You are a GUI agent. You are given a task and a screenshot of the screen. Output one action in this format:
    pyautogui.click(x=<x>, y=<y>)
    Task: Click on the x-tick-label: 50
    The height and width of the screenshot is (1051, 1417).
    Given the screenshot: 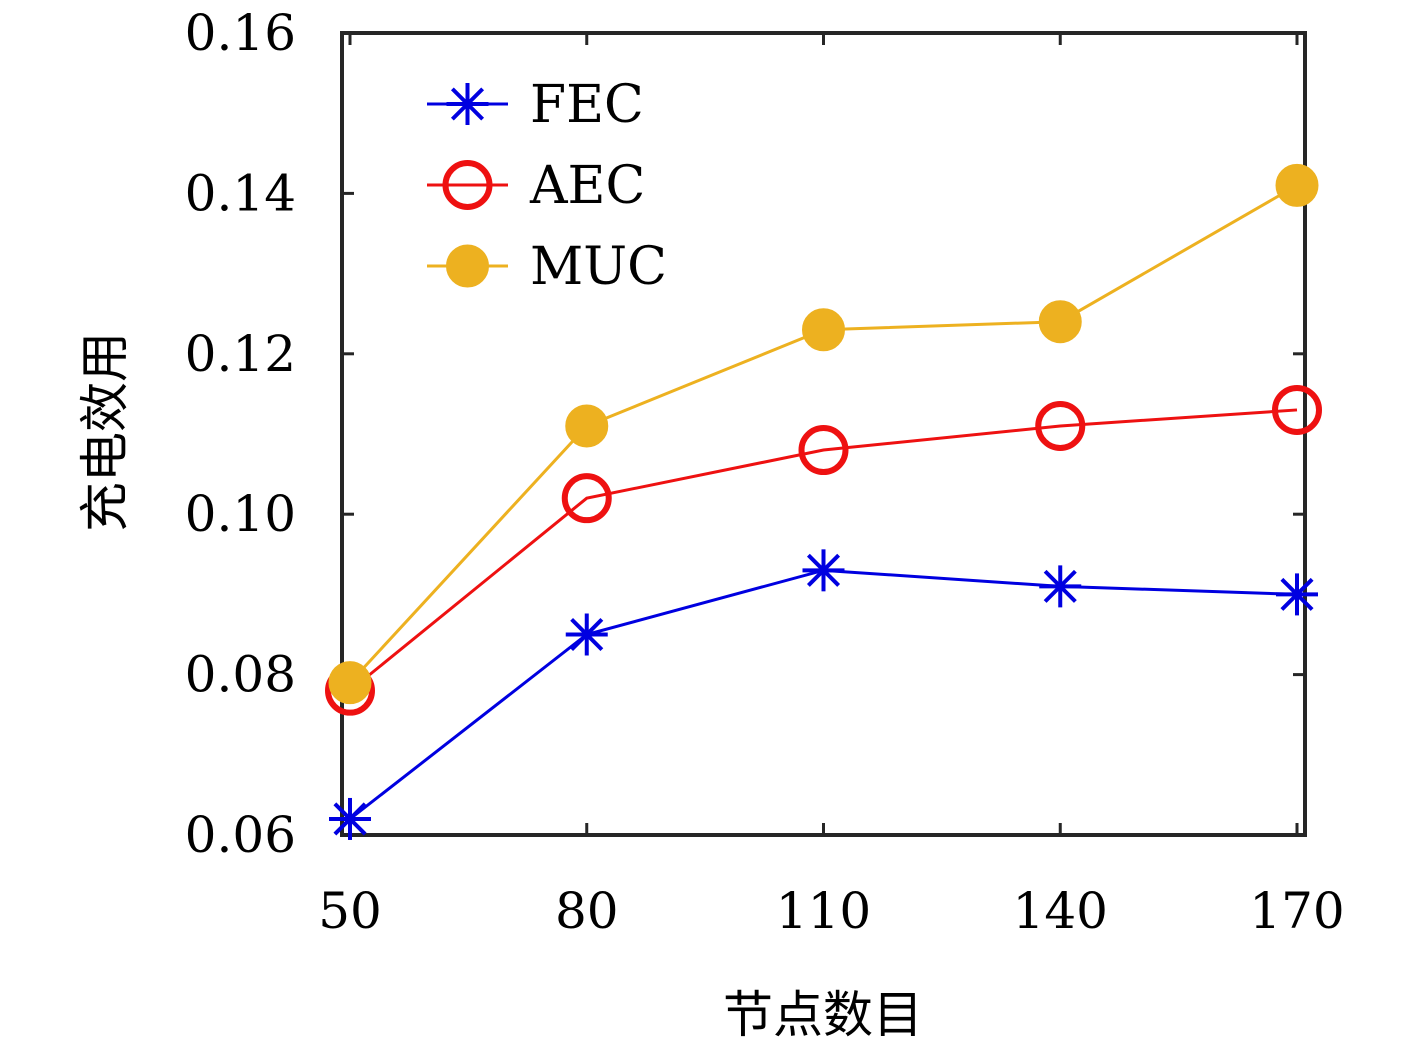 What is the action you would take?
    pyautogui.click(x=350, y=911)
    